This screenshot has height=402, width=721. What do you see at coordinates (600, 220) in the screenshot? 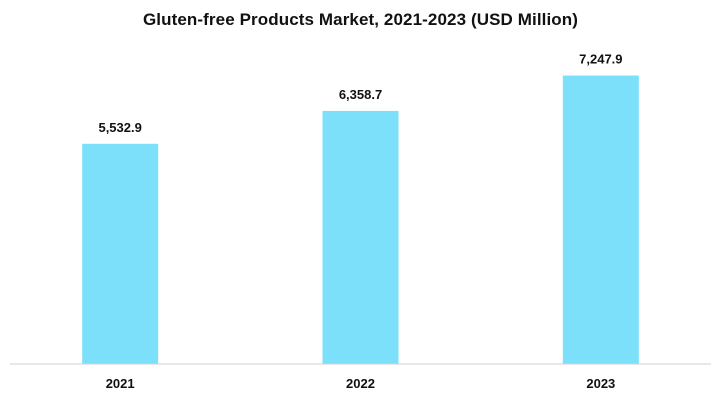
I see `bar-2023` at bounding box center [600, 220].